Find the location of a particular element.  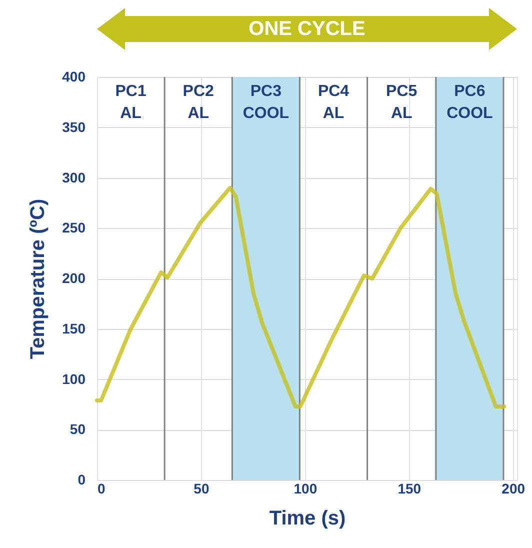

x-tick-label: 150 is located at coordinates (410, 488).